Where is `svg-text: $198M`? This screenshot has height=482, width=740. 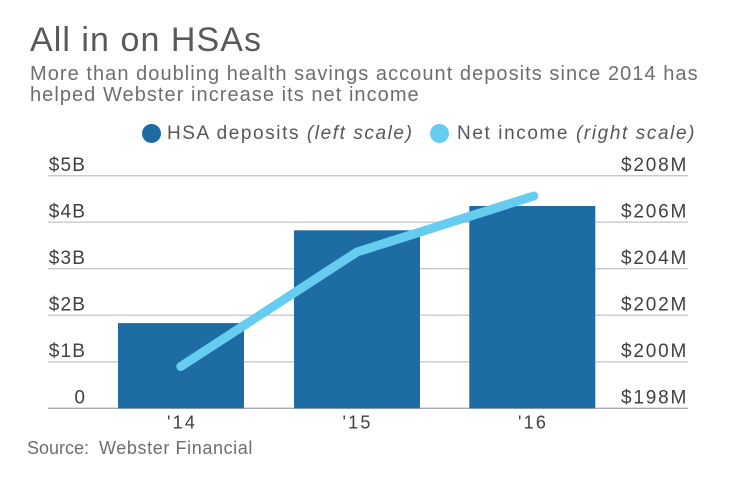 svg-text: $198M is located at coordinates (654, 398).